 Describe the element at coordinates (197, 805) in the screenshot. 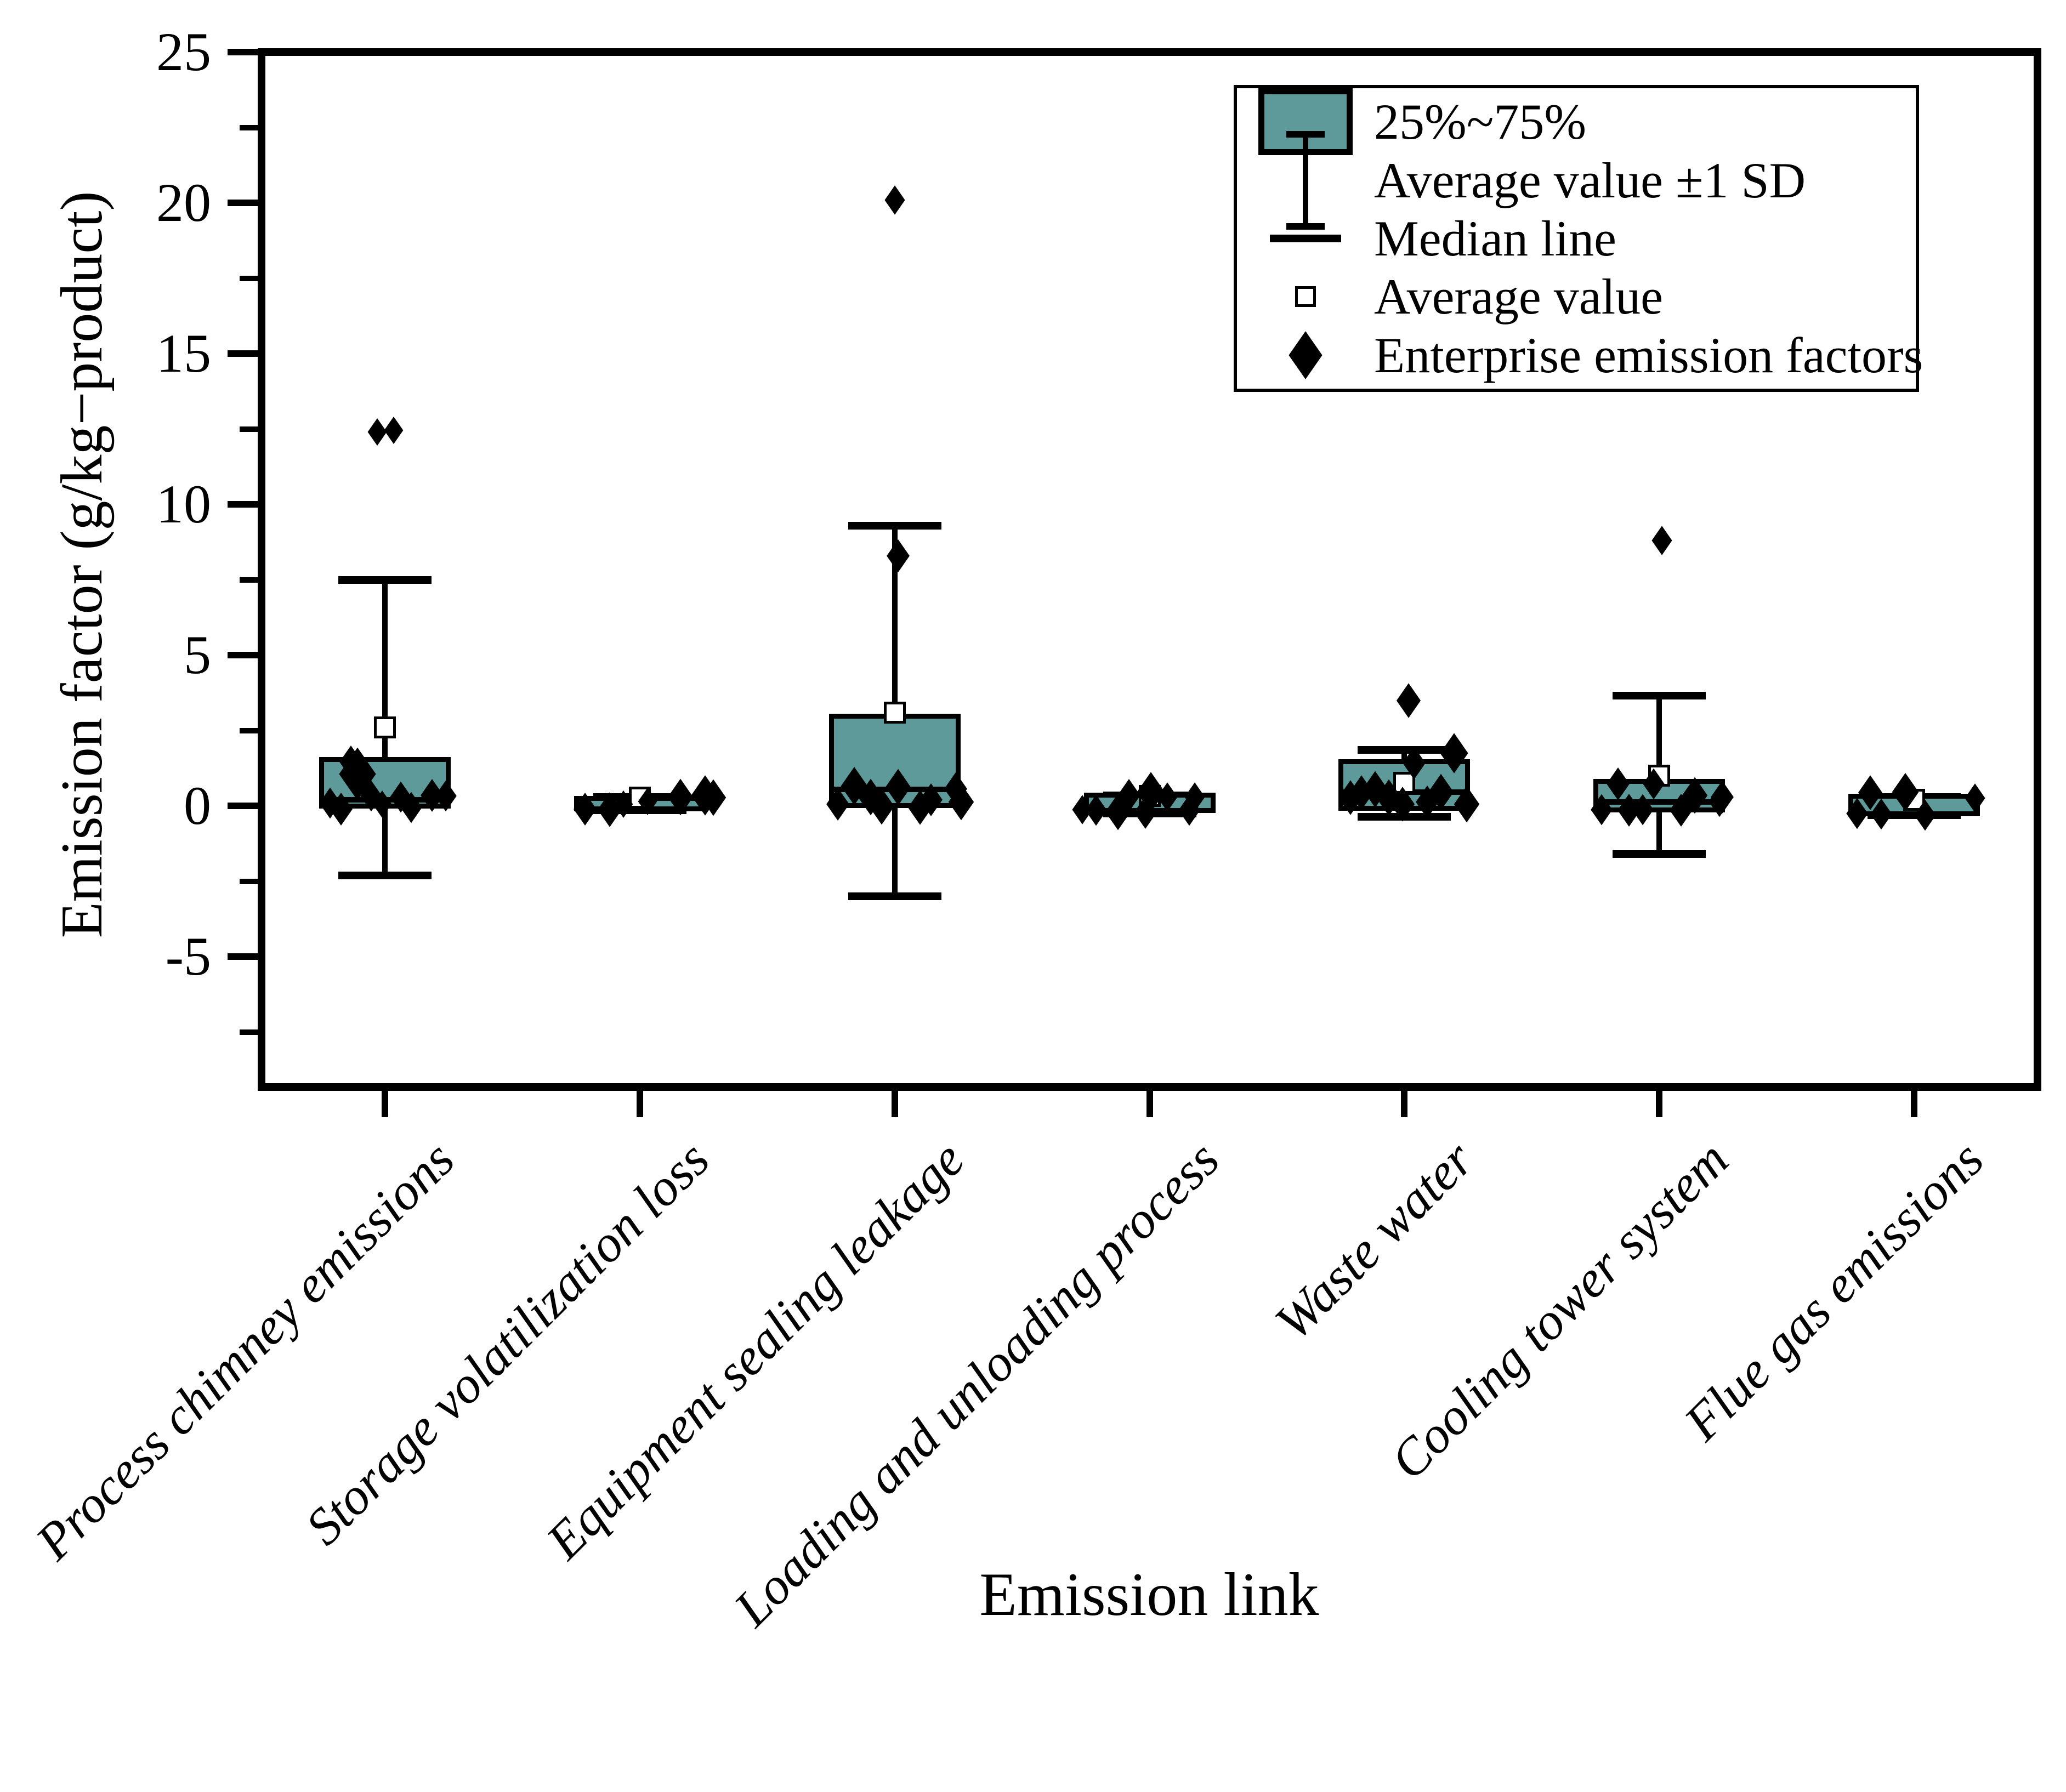

I see `y-tick-label: 0` at that location.